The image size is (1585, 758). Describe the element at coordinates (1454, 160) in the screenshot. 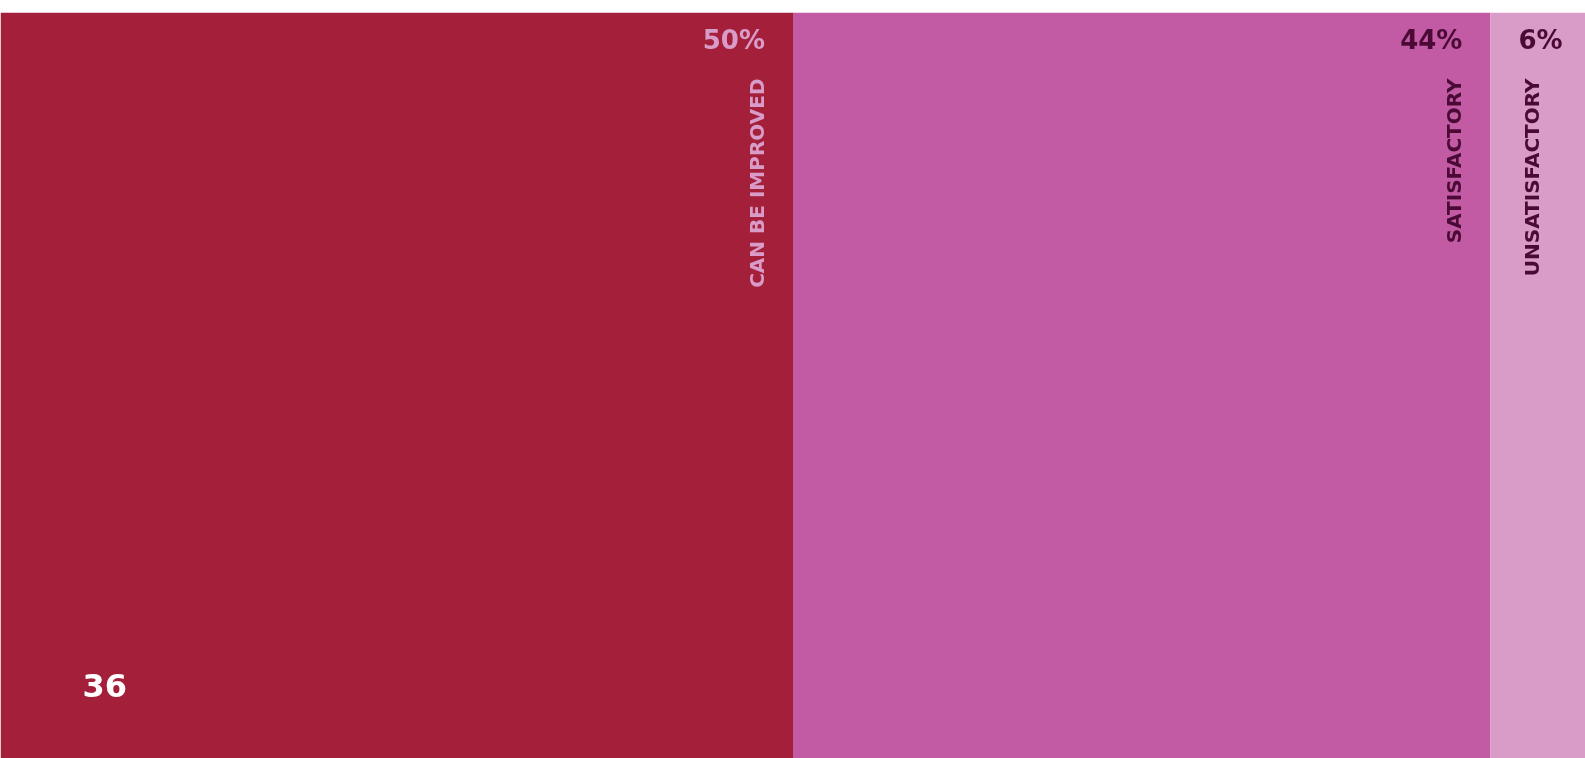

I see `series-label: SATISFACTORY` at that location.